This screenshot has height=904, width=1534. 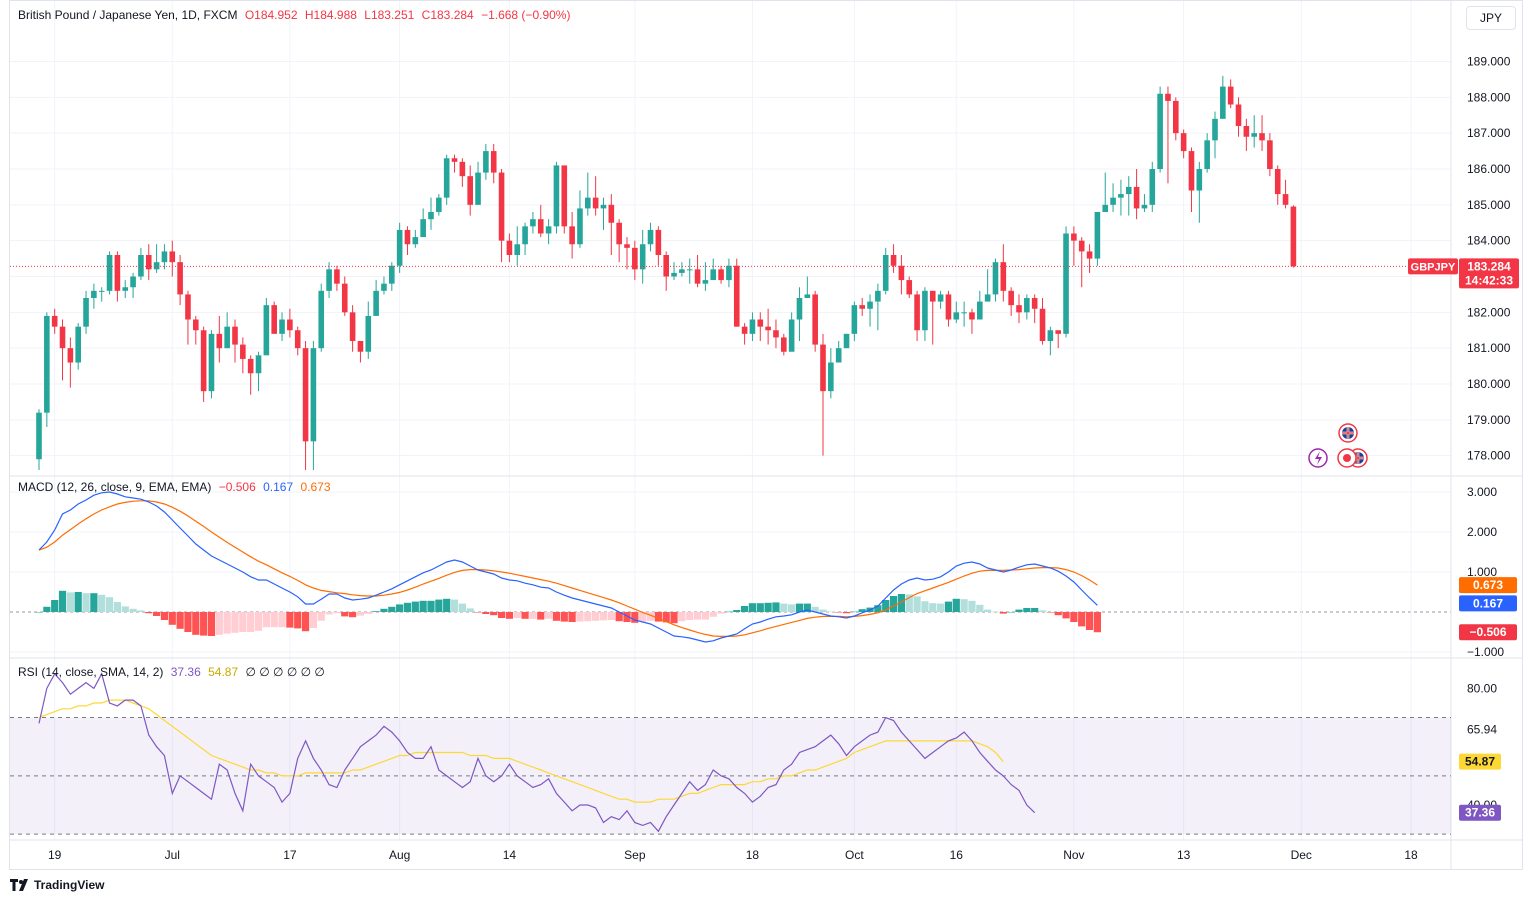 I want to click on macd-value-tag-bg, so click(x=1488, y=603).